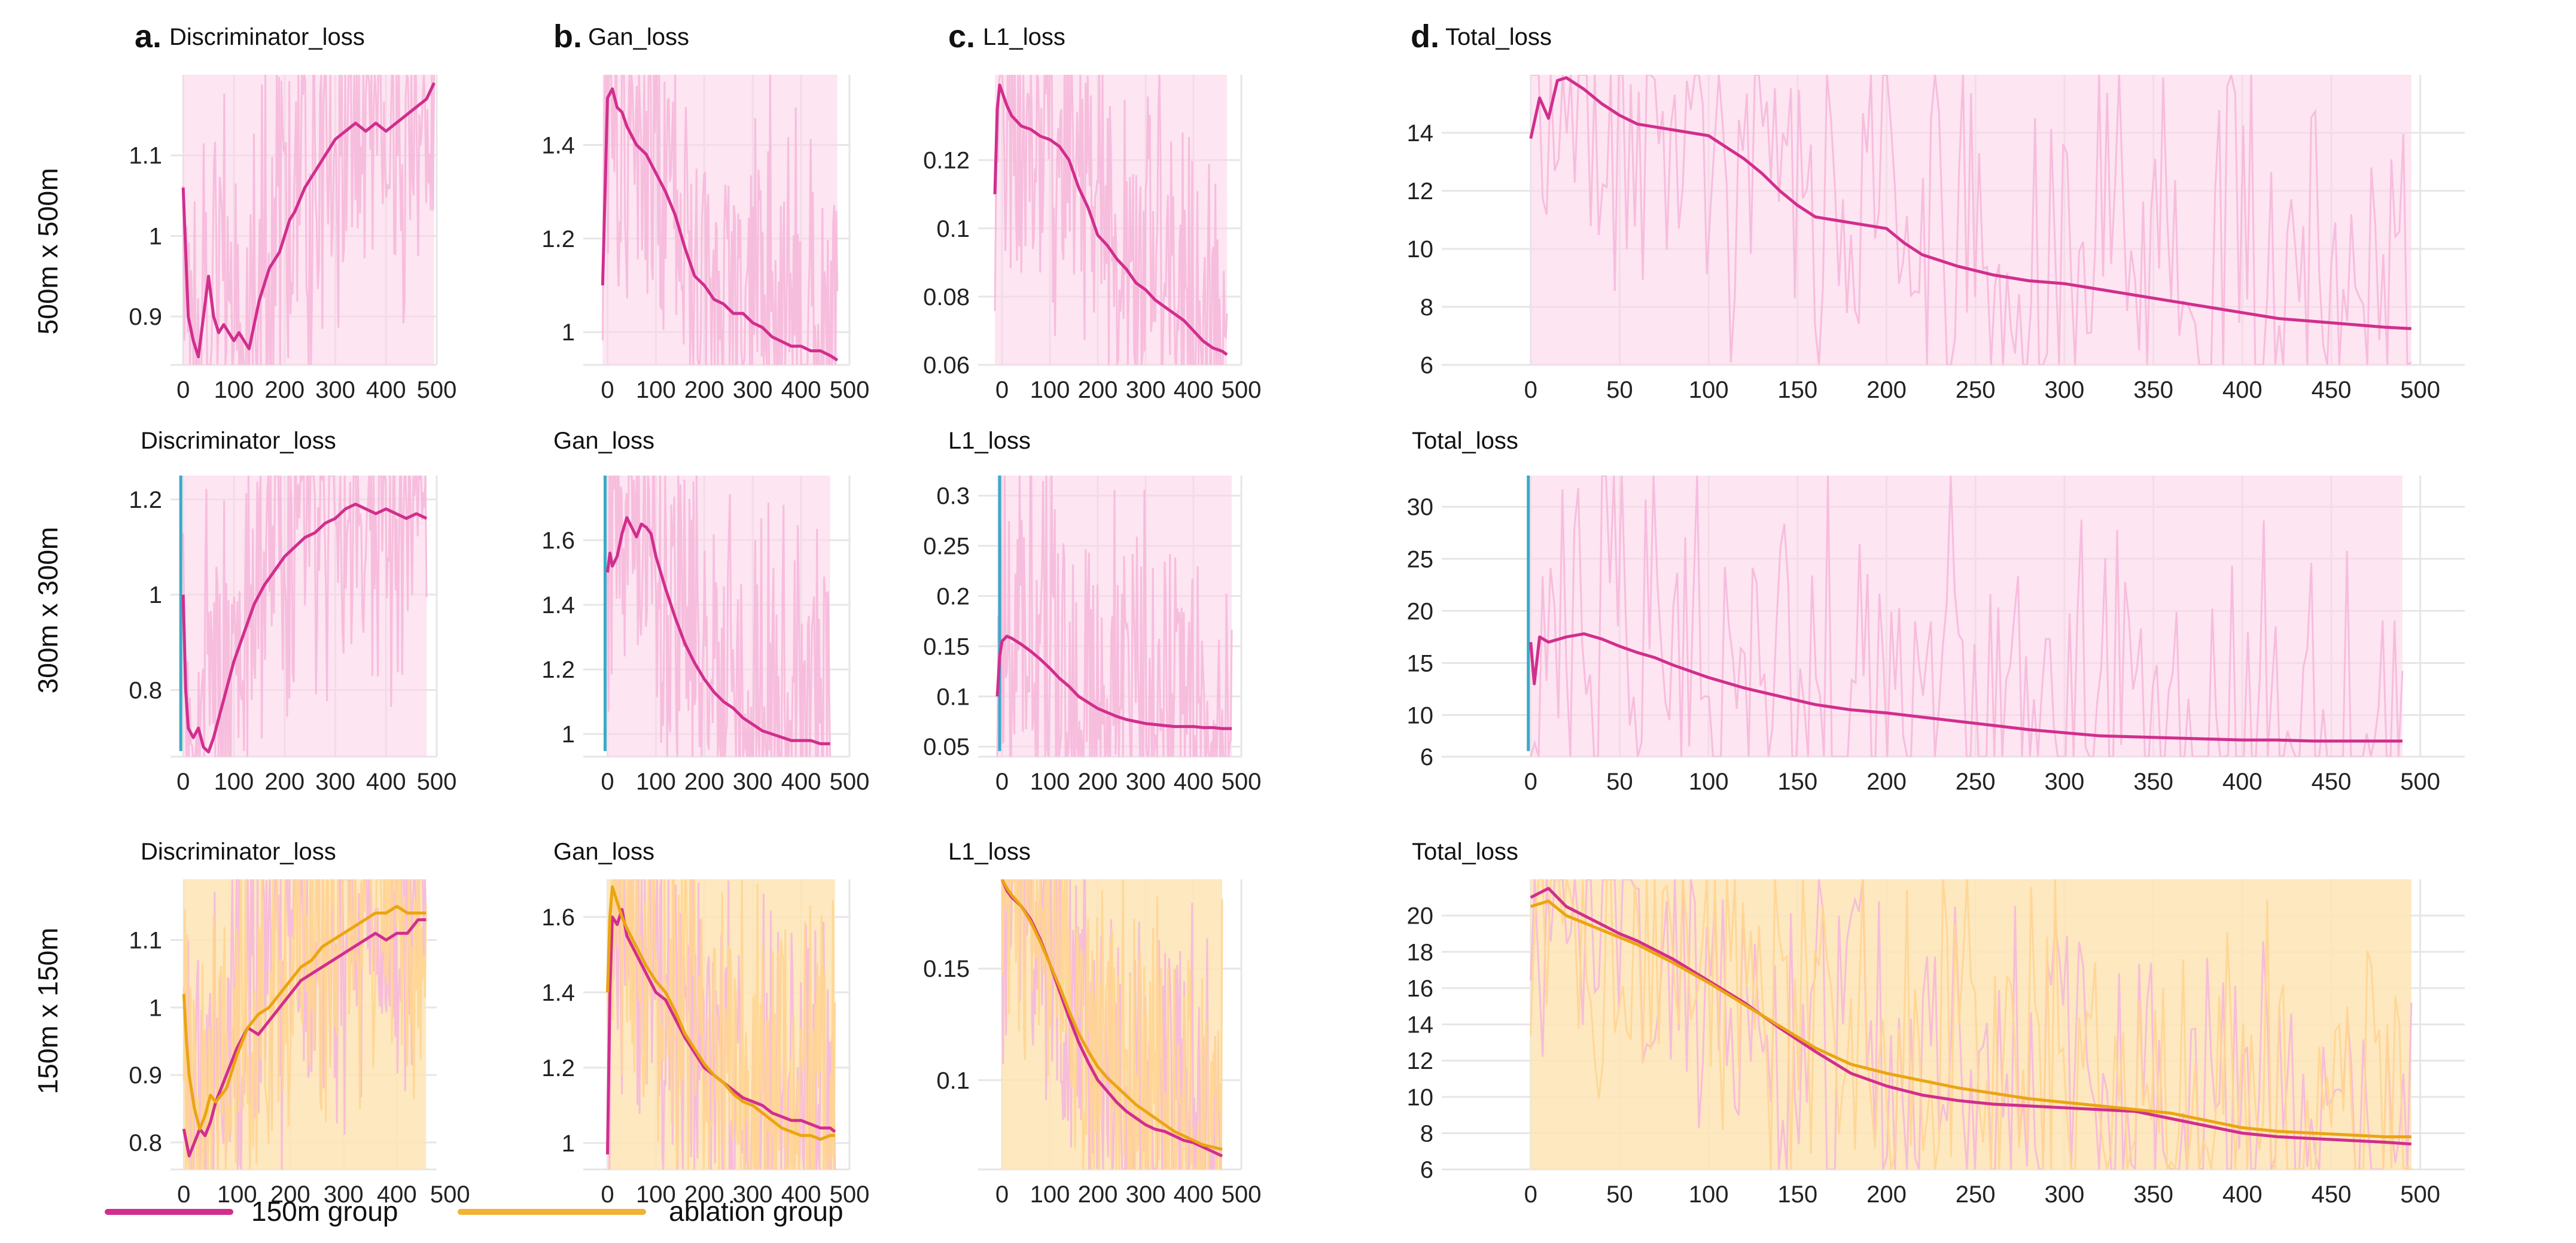  Describe the element at coordinates (47, 251) in the screenshot. I see `row-label-500m: 500m x 500m` at that location.